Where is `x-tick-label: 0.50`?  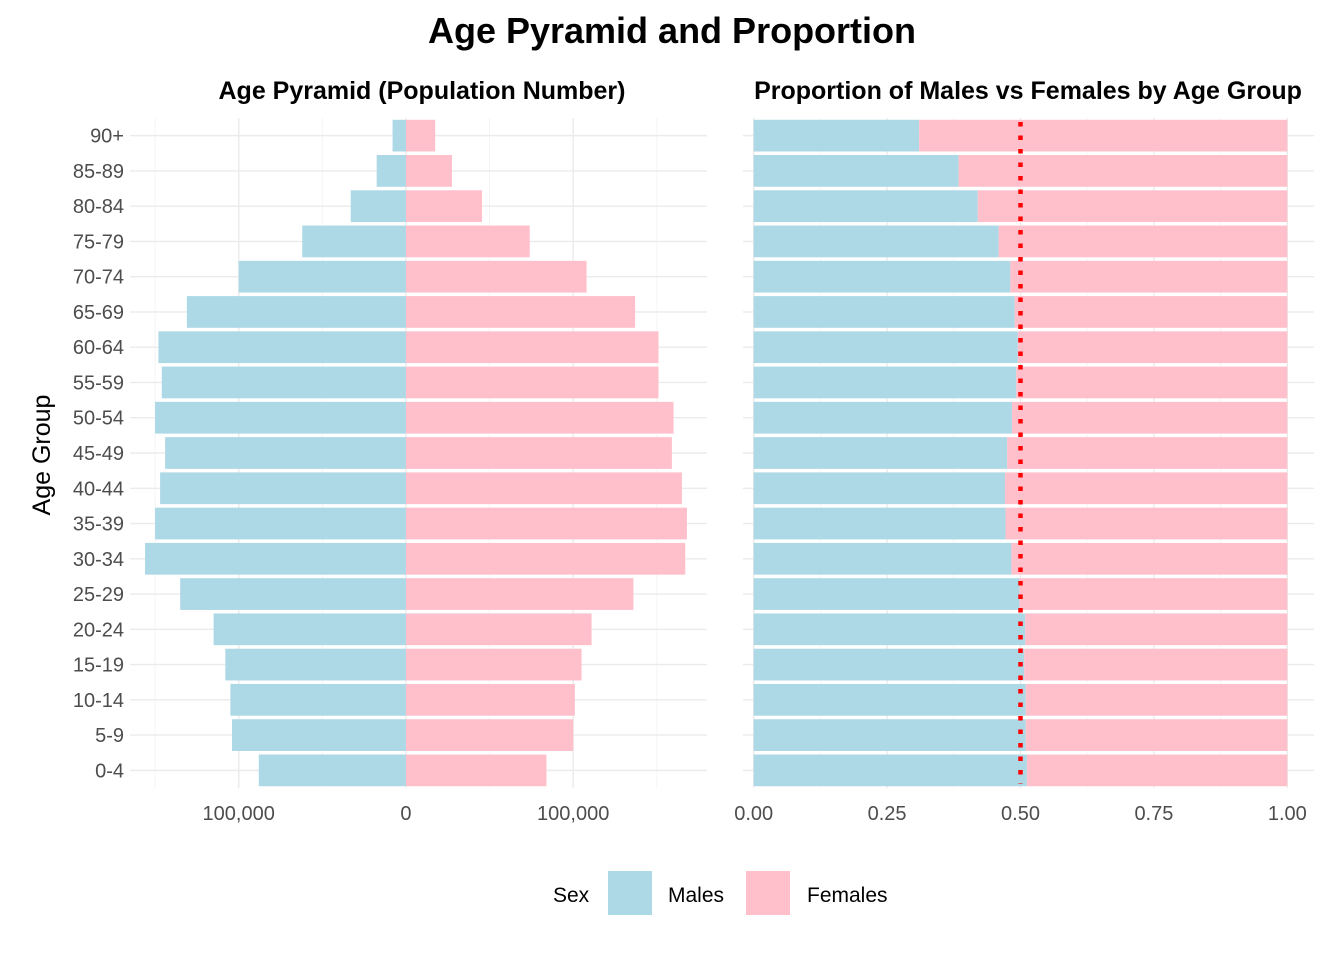 x-tick-label: 0.50 is located at coordinates (1020, 814).